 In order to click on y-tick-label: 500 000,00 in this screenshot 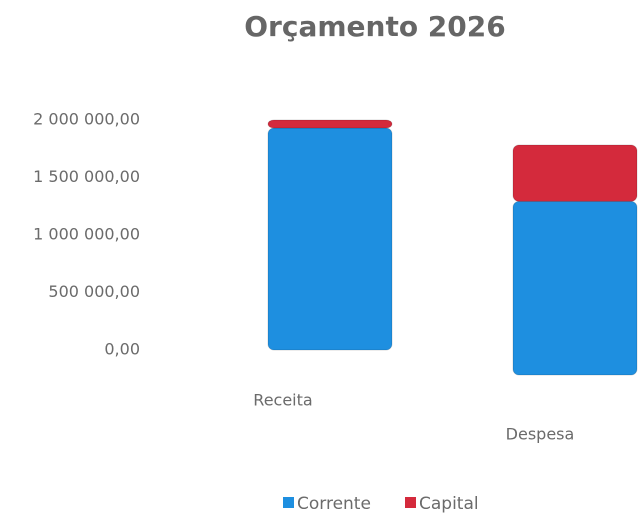, I will do `click(94, 291)`.